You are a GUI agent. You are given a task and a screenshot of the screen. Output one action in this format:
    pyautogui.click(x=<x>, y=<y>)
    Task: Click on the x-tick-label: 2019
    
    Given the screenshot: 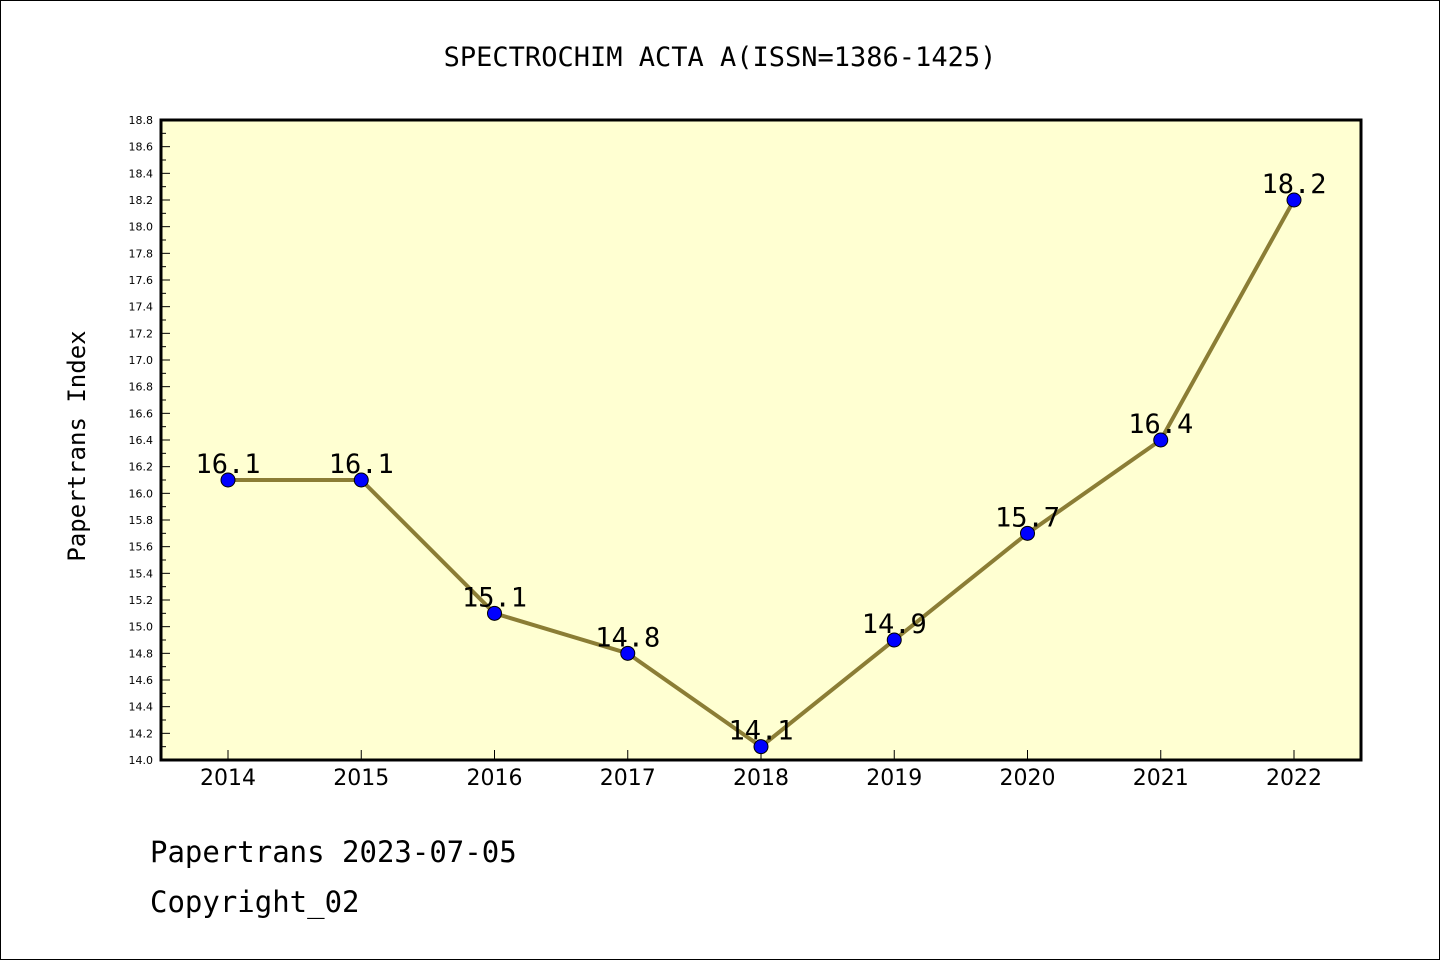 What is the action you would take?
    pyautogui.click(x=894, y=778)
    